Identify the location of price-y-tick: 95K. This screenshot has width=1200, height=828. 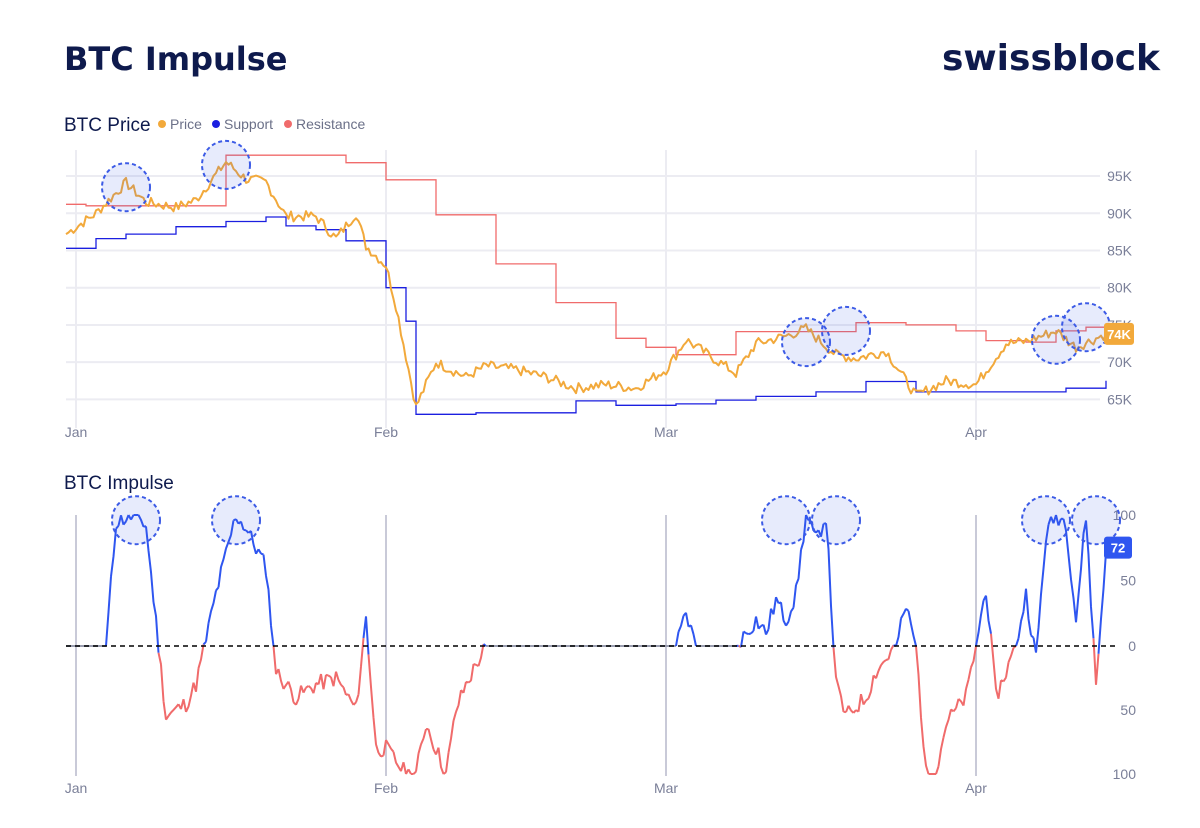
(1120, 176).